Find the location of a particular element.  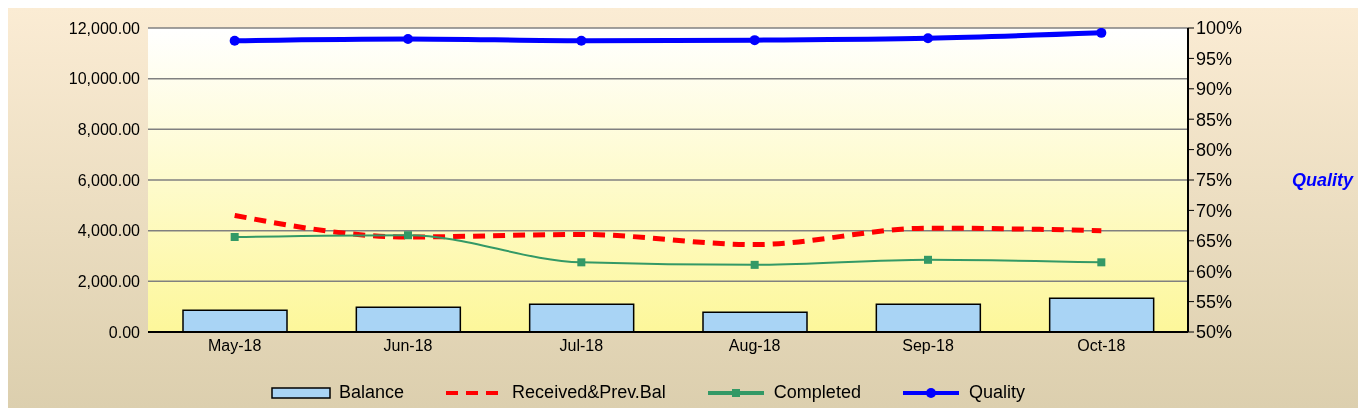

y2-tick-label: 65% is located at coordinates (1214, 241).